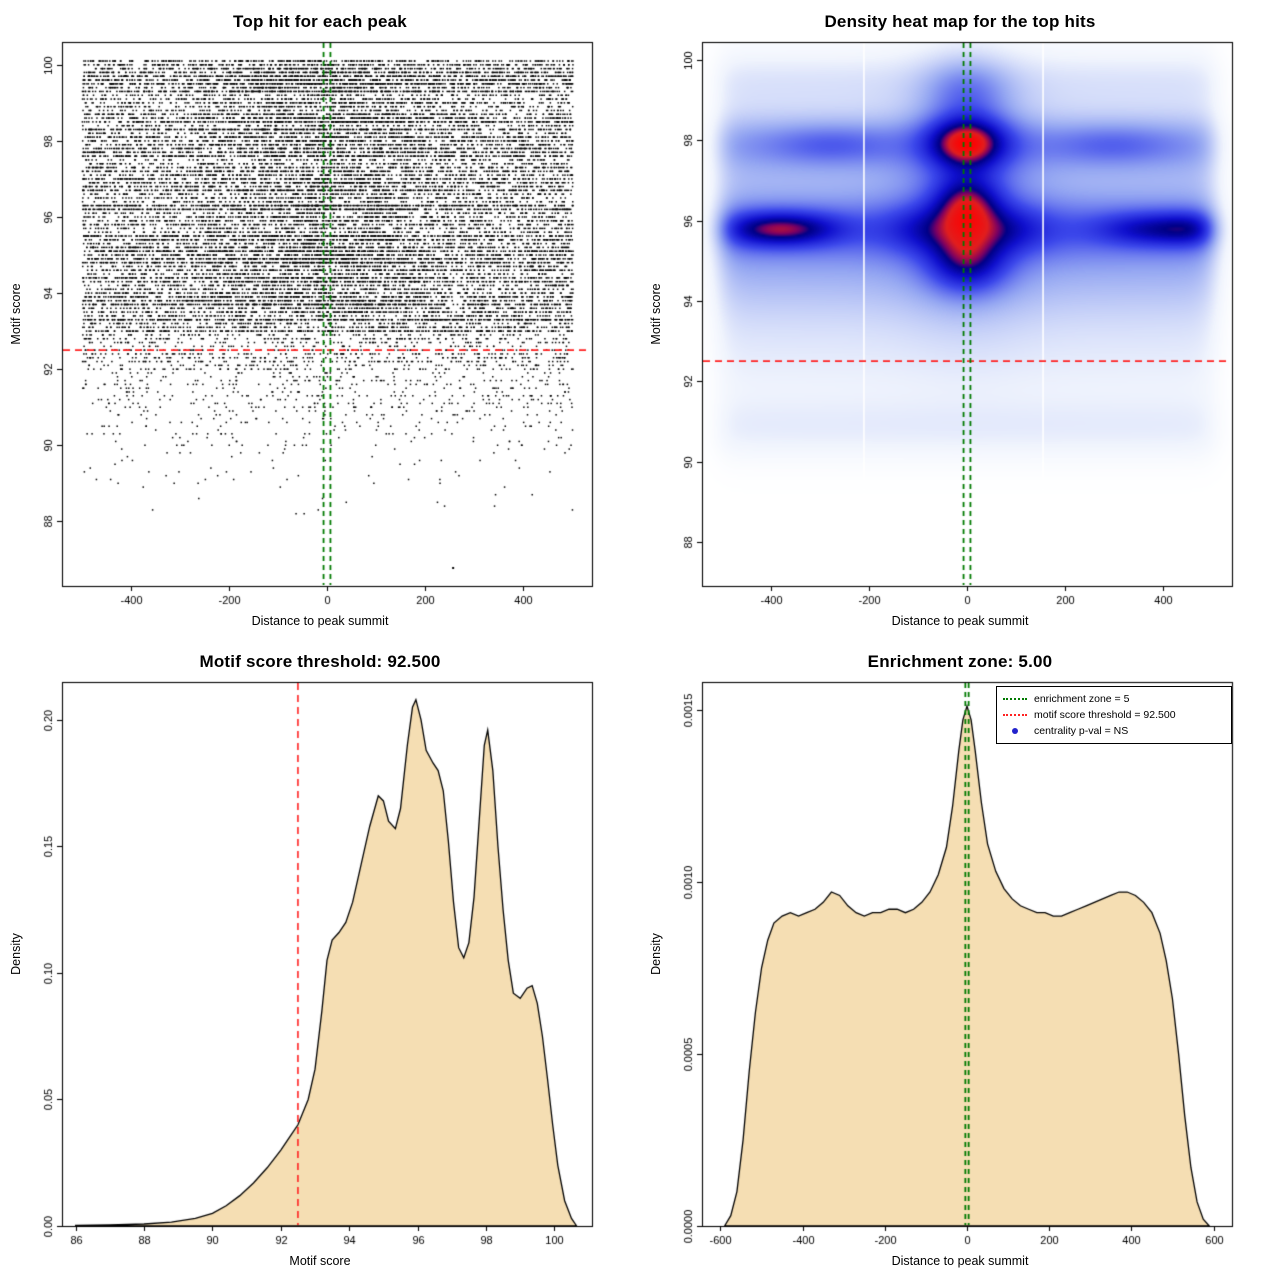 Image resolution: width=1280 pixels, height=1280 pixels. I want to click on legend-item-label: enrichment zone = 5, so click(1082, 698).